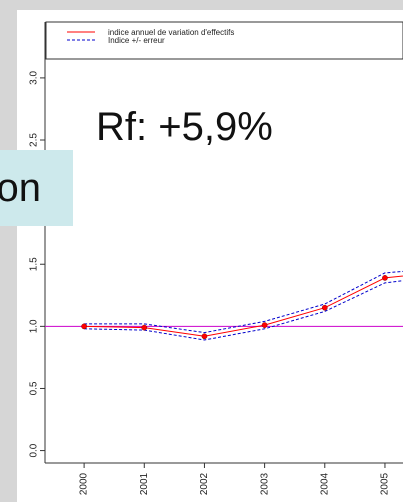 The width and height of the screenshot is (403, 502). What do you see at coordinates (171, 32) in the screenshot?
I see `legend-label-index: indice annuel de variation d'effectifs` at bounding box center [171, 32].